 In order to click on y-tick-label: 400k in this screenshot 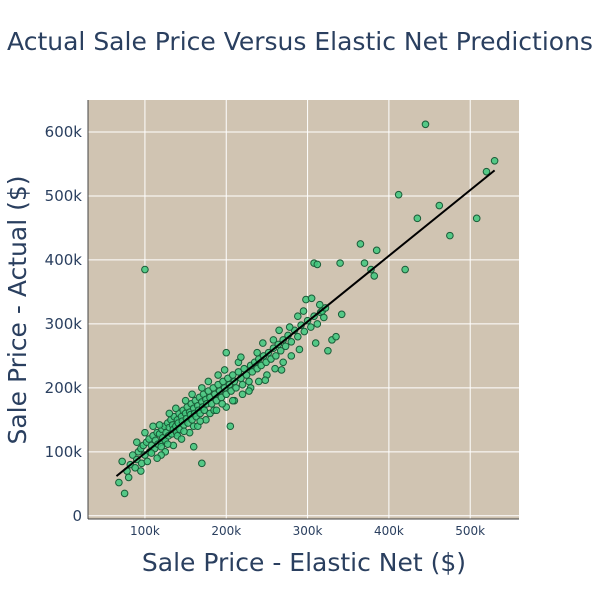, I will do `click(64, 260)`.